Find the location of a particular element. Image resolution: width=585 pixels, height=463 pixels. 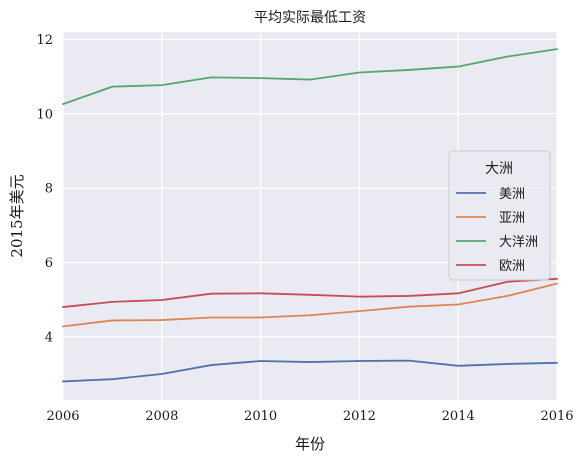

legend-label: 欧洲 is located at coordinates (512, 266).